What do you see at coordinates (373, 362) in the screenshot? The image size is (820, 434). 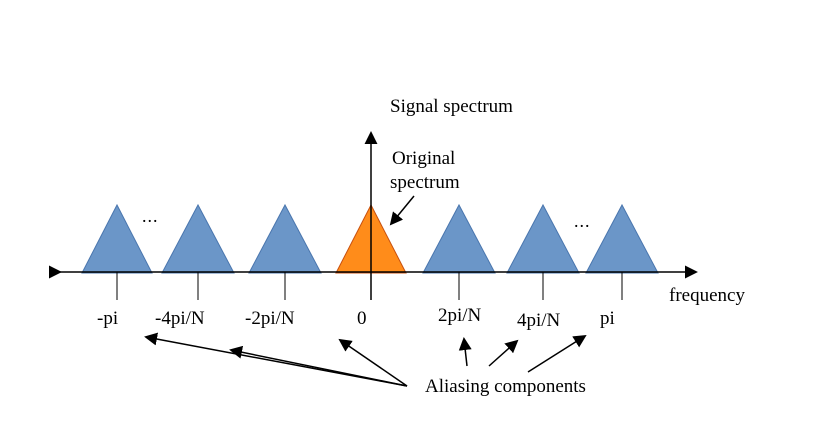 I see `aliasing-arrow-to-zero` at bounding box center [373, 362].